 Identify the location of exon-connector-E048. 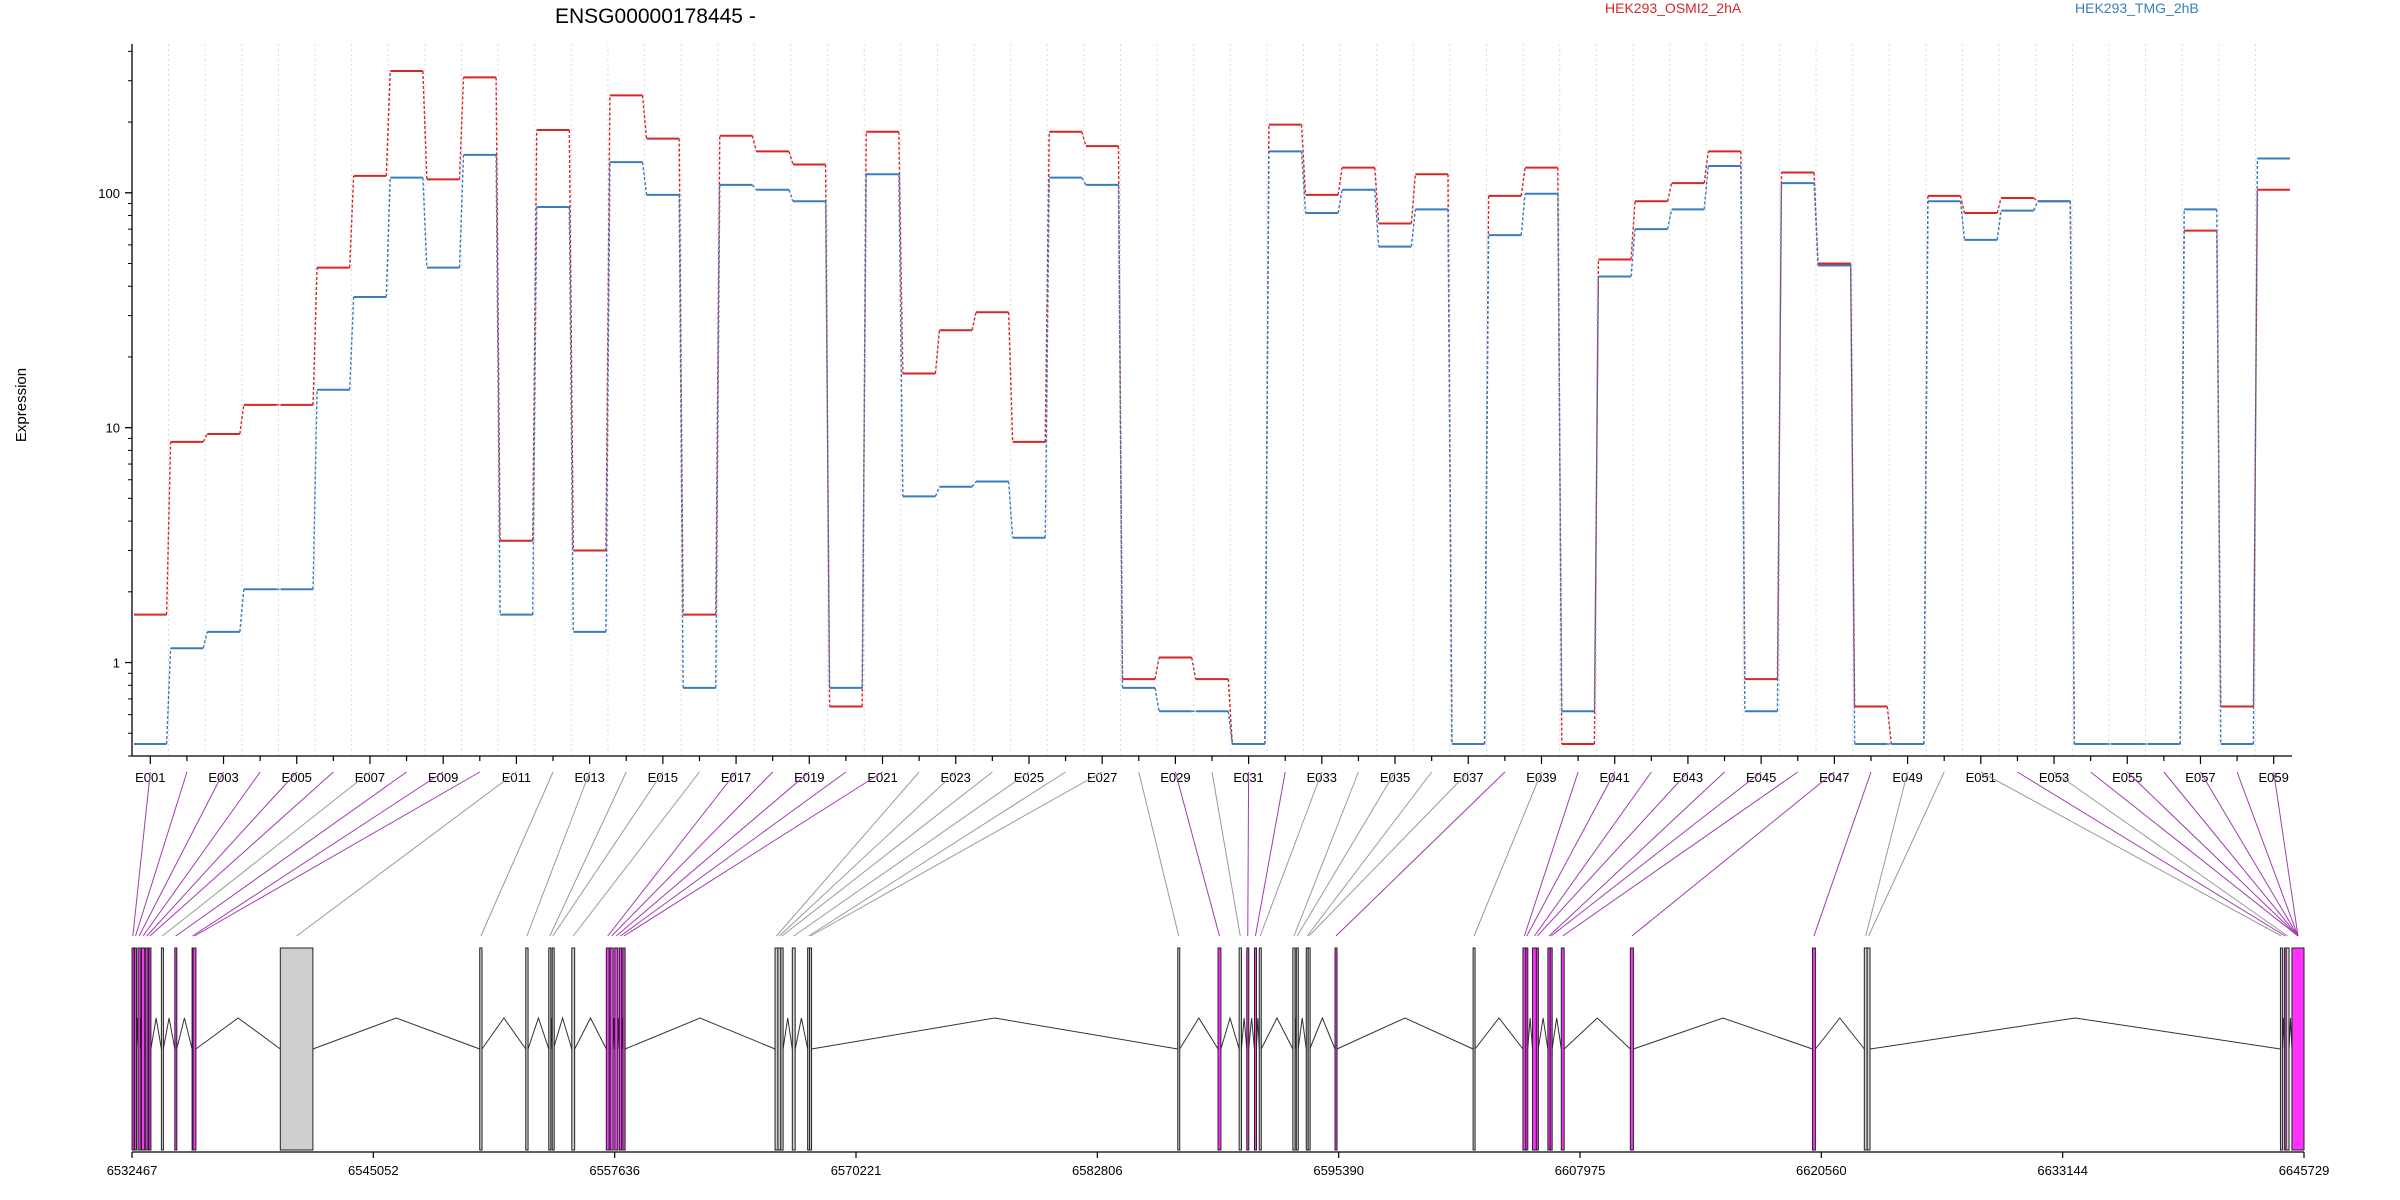
(1842, 854).